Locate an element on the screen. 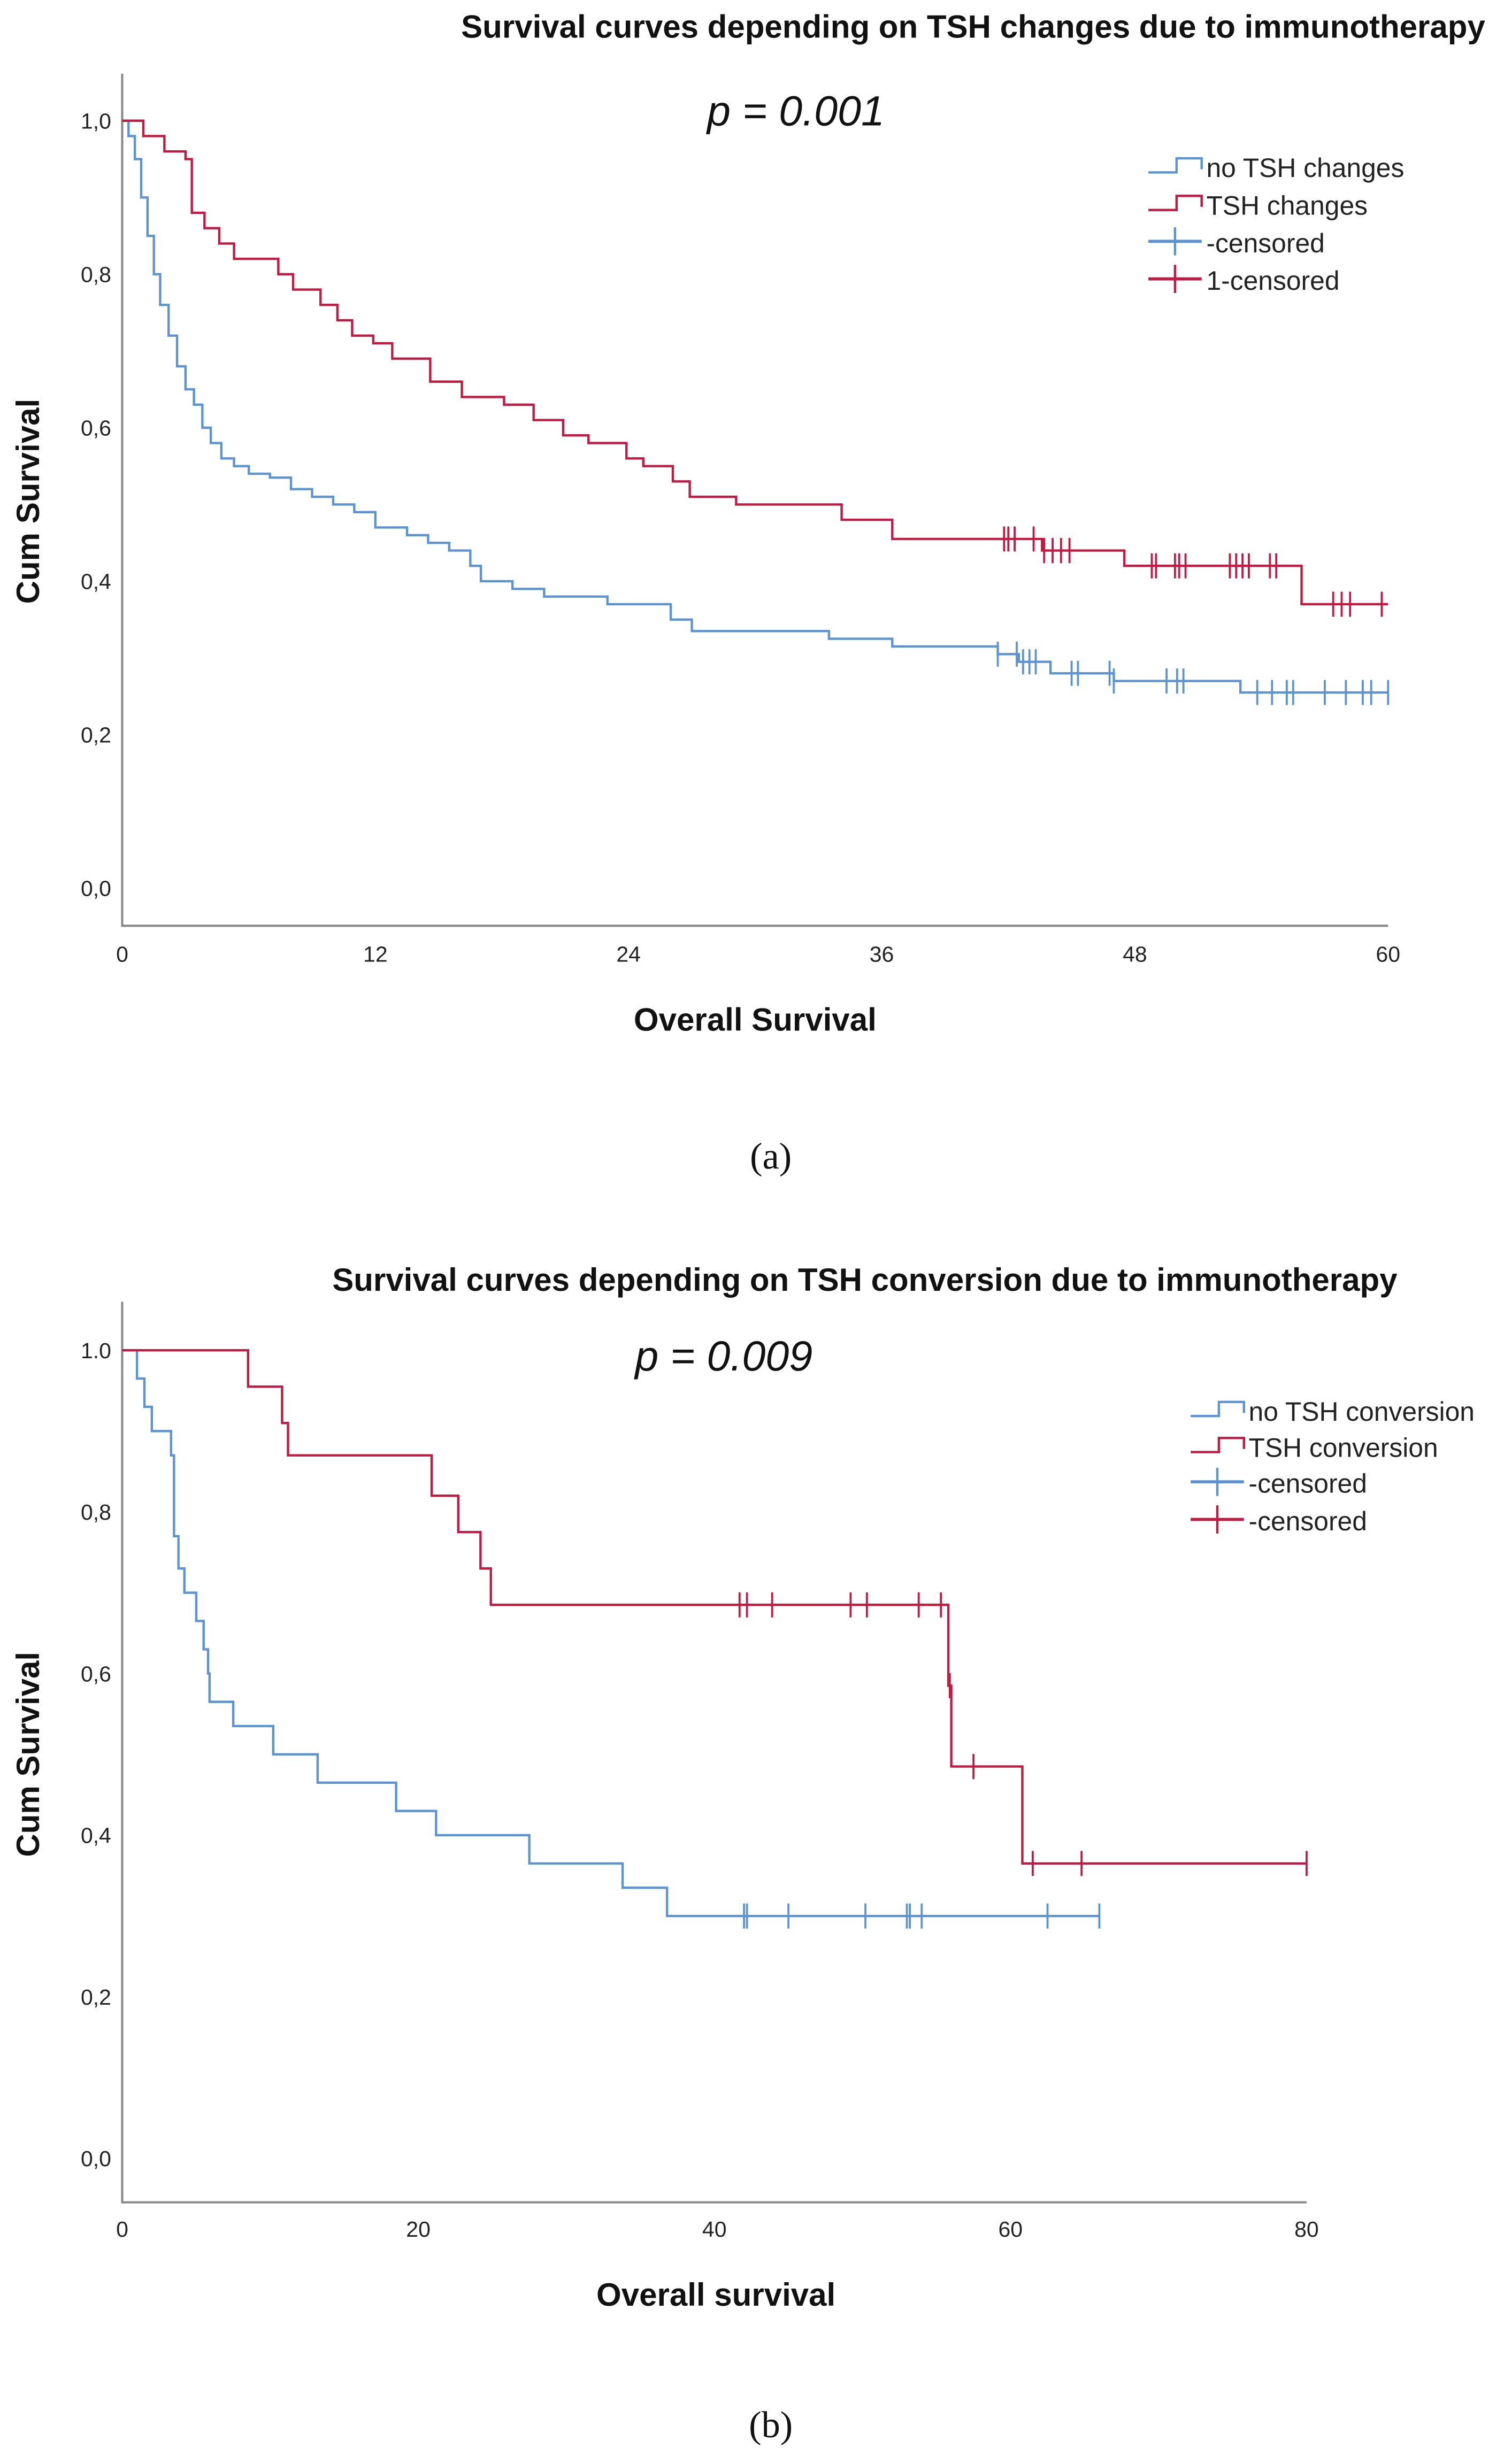 This screenshot has height=2464, width=1504. chart-b-x-tick-label: 0 is located at coordinates (122, 2229).